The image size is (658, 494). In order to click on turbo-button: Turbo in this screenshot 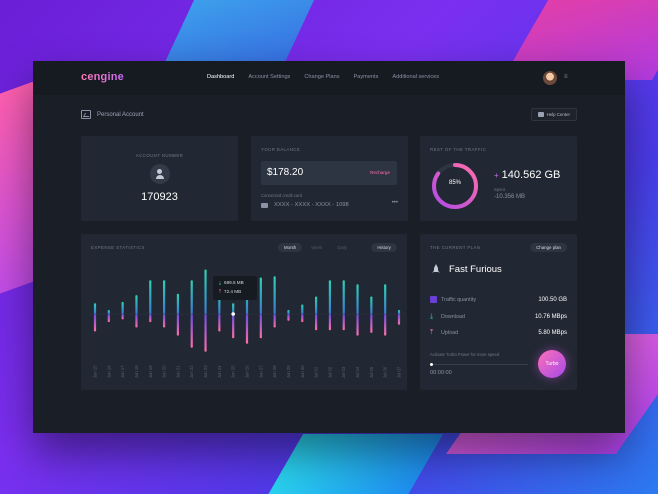, I will do `click(552, 364)`.